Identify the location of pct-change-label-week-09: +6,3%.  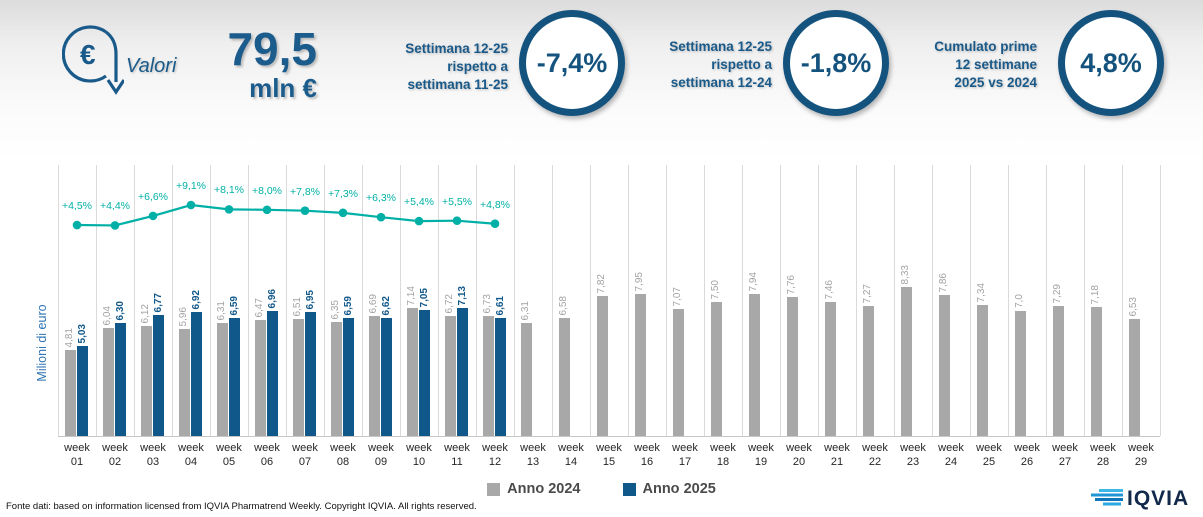
(381, 198).